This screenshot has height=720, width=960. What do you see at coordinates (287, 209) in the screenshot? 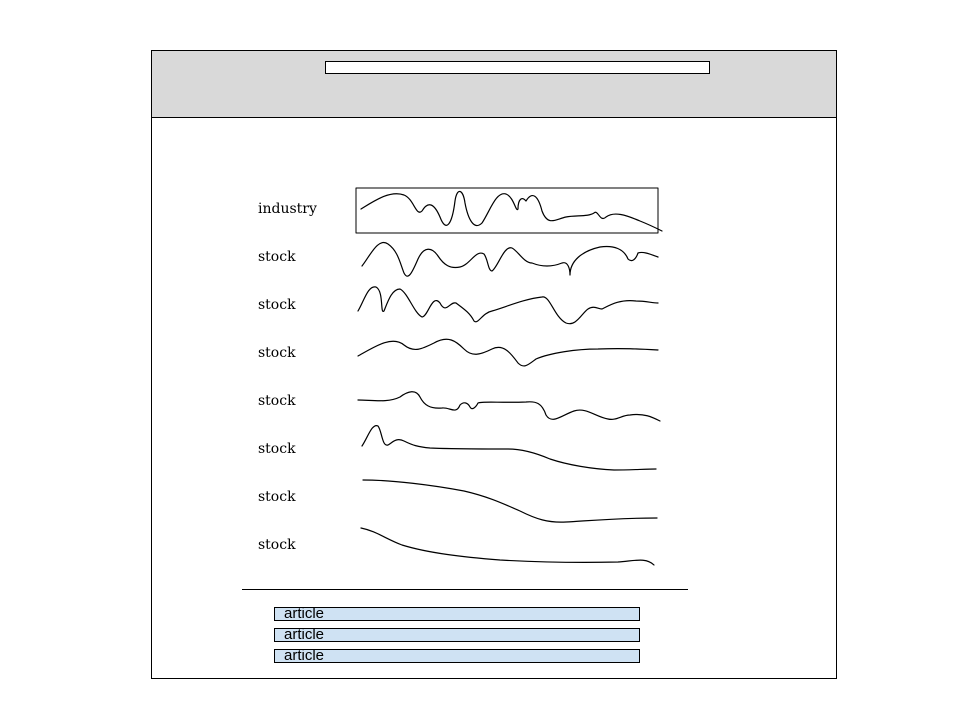
I see `row-label-industry: industry` at bounding box center [287, 209].